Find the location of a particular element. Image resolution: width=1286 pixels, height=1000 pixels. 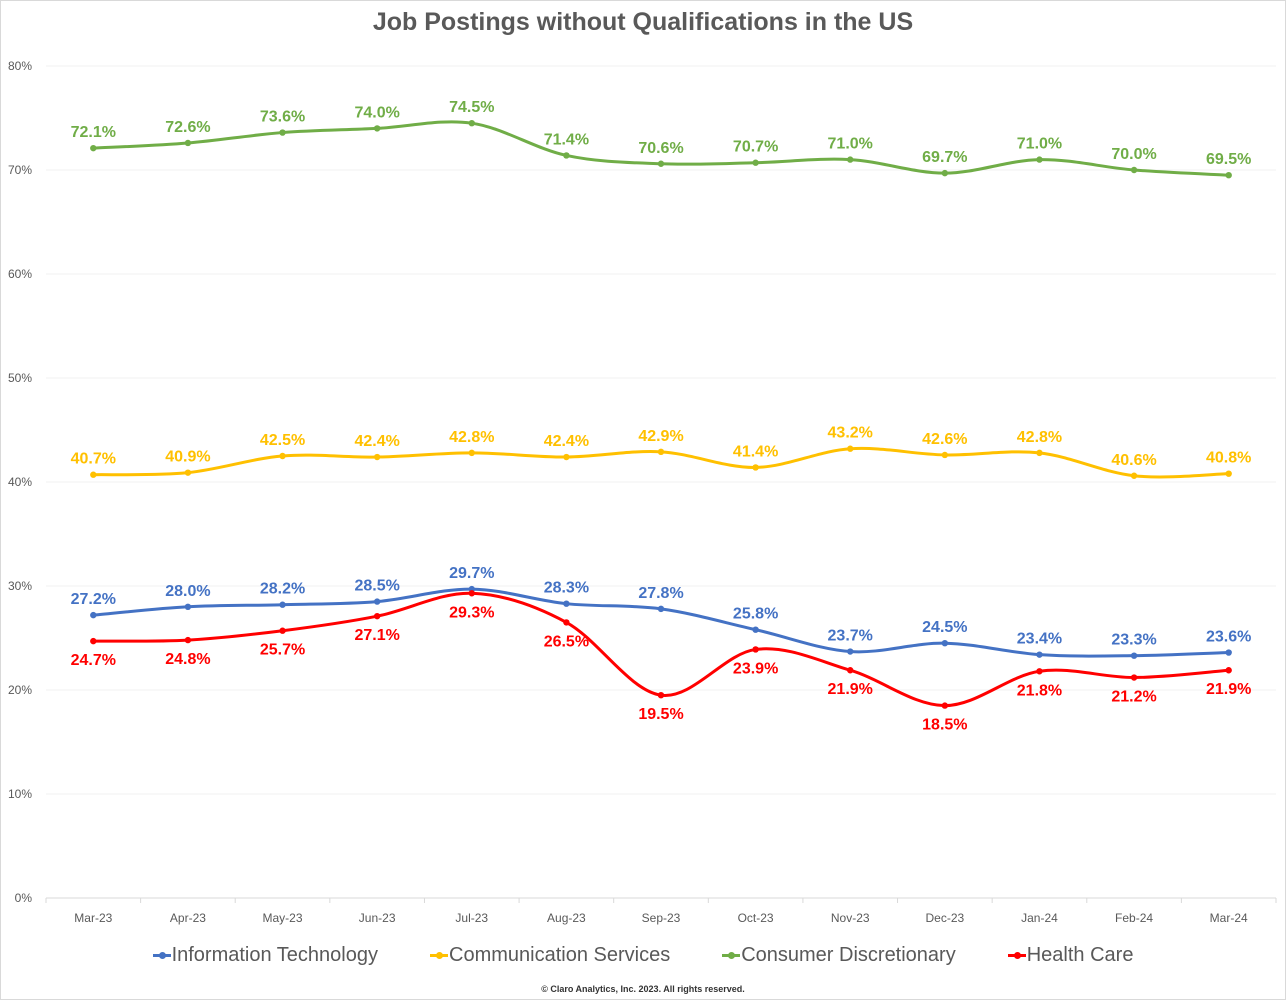

data-label: 74.0% is located at coordinates (376, 112).